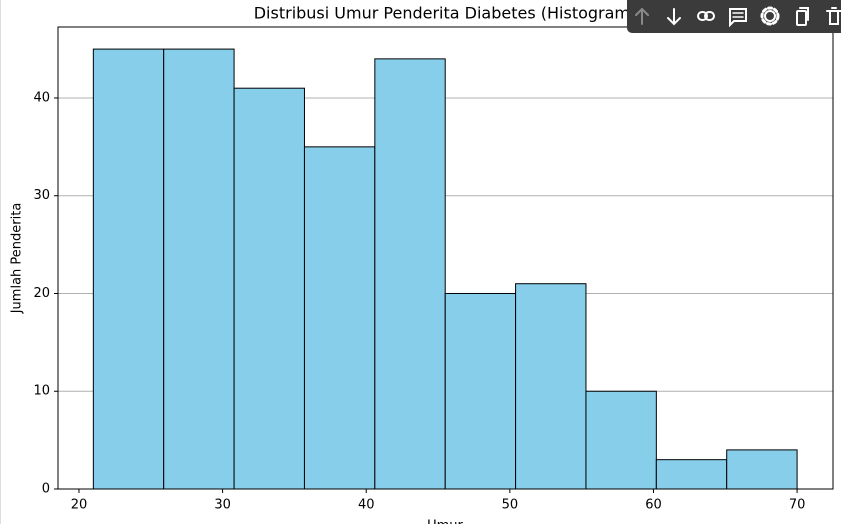  What do you see at coordinates (802, 16) in the screenshot?
I see `mirror-button` at bounding box center [802, 16].